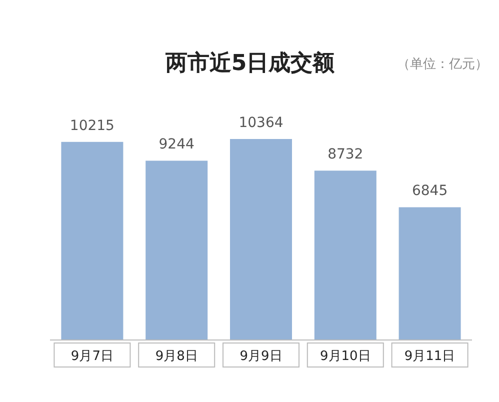  Describe the element at coordinates (261, 356) in the screenshot. I see `x-tick-label: 9月9日` at that location.